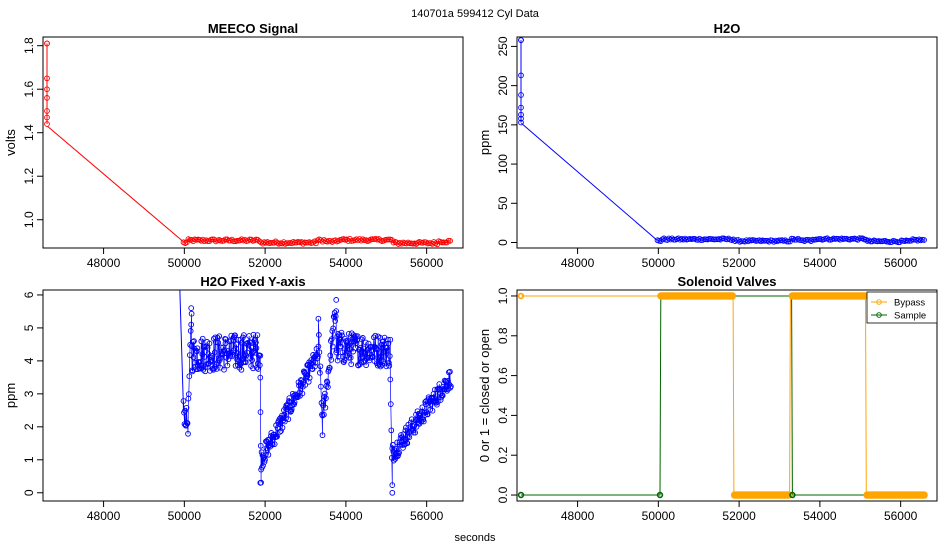  I want to click on y-tick-label: 1.8, so click(29, 45).